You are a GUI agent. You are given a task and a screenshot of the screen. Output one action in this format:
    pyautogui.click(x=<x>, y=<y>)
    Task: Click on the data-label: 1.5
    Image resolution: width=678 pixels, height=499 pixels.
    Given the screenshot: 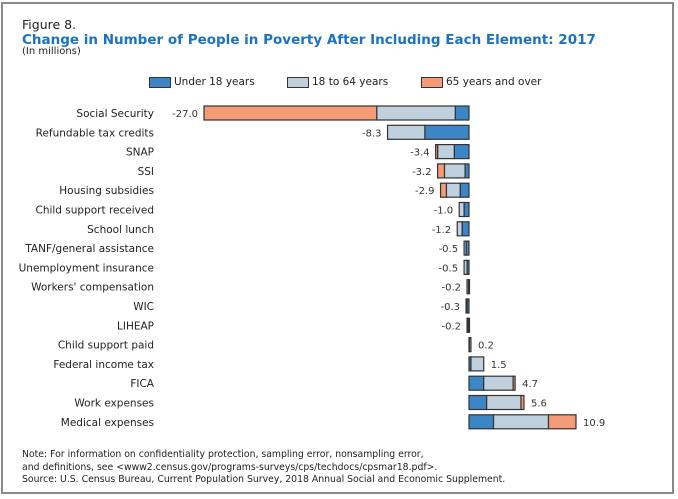 What is the action you would take?
    pyautogui.click(x=499, y=365)
    